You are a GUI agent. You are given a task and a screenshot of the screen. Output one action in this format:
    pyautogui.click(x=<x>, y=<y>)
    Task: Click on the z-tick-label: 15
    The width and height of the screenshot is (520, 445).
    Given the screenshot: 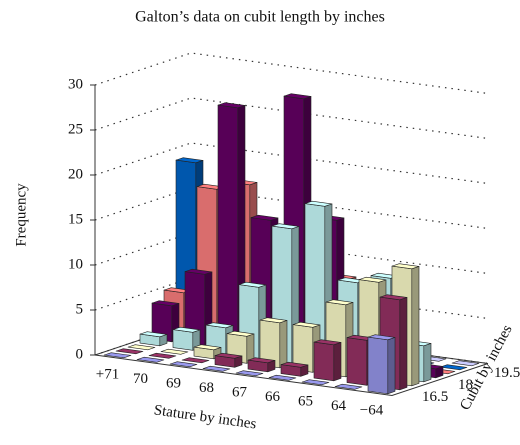 What is the action you would take?
    pyautogui.click(x=75, y=219)
    